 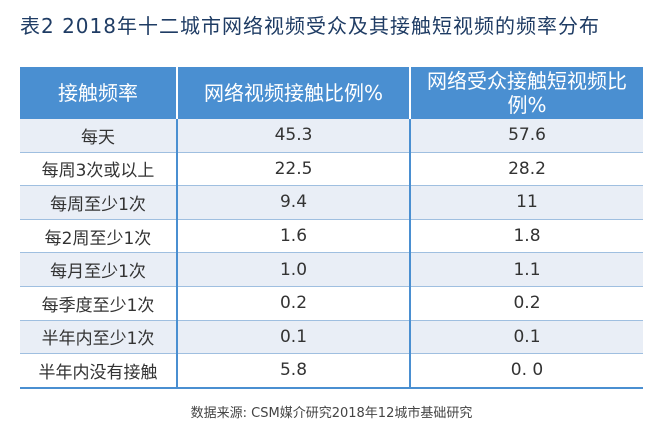 What do you see at coordinates (99, 93) in the screenshot?
I see `header-frequency: 接触频率` at bounding box center [99, 93].